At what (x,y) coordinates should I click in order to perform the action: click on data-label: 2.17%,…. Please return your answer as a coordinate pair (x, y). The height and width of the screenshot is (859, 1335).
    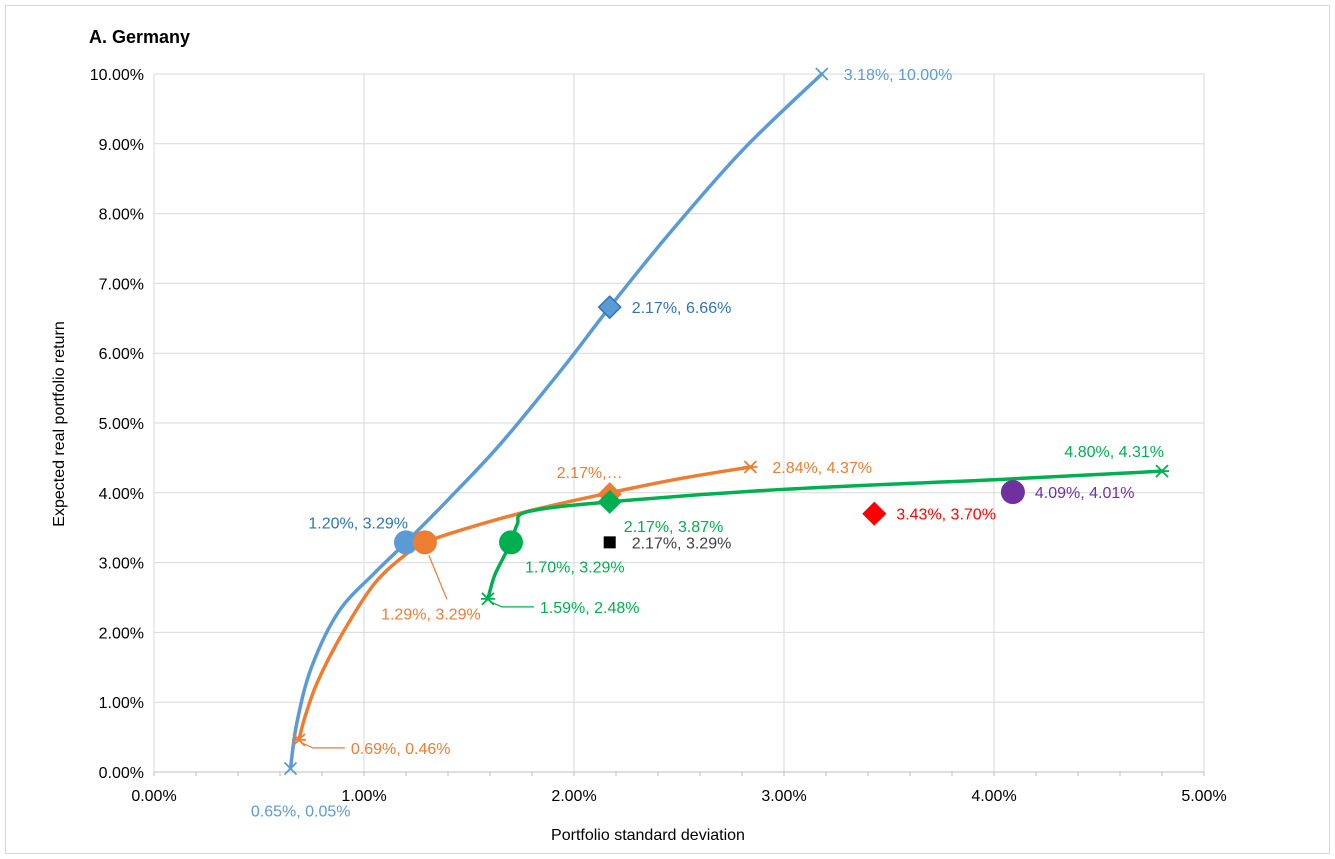
    Looking at the image, I should click on (590, 473).